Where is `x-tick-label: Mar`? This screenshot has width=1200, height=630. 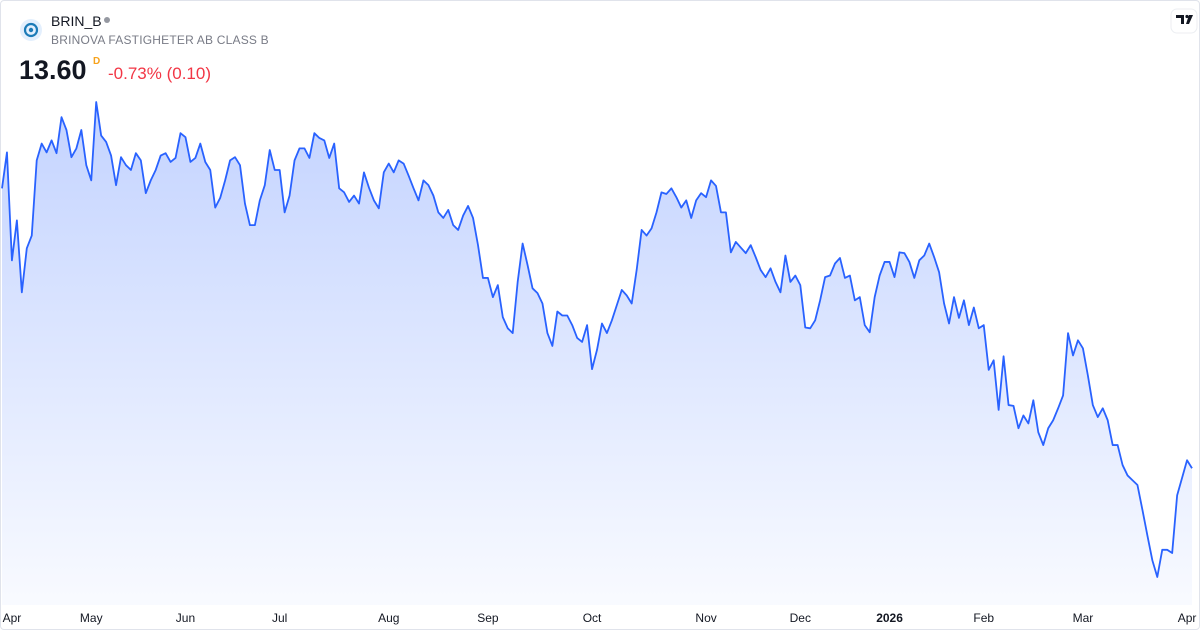 x-tick-label: Mar is located at coordinates (1083, 618).